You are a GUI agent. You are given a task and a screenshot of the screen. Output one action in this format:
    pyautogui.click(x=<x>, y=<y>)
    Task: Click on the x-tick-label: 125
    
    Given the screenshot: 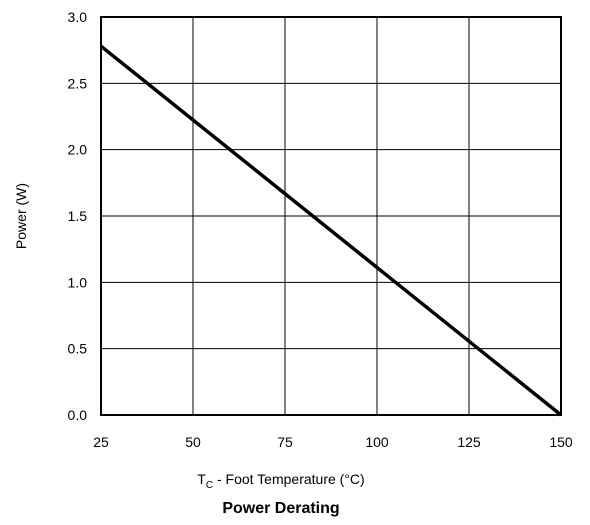 What is the action you would take?
    pyautogui.click(x=469, y=442)
    